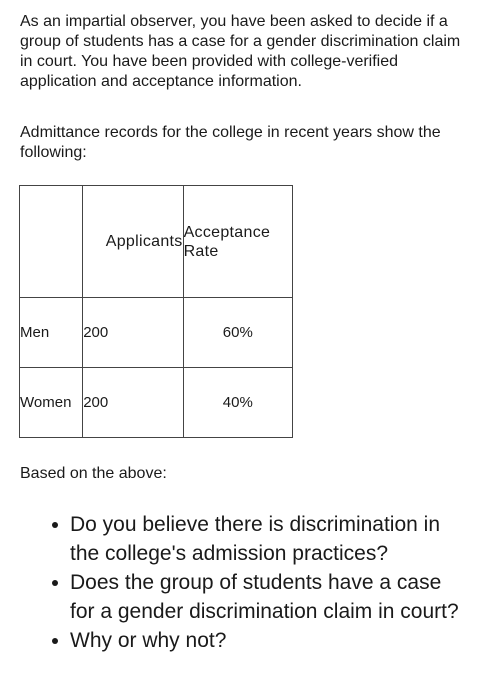 The width and height of the screenshot is (484, 700). What do you see at coordinates (51, 332) in the screenshot?
I see `row-category-men: Men` at bounding box center [51, 332].